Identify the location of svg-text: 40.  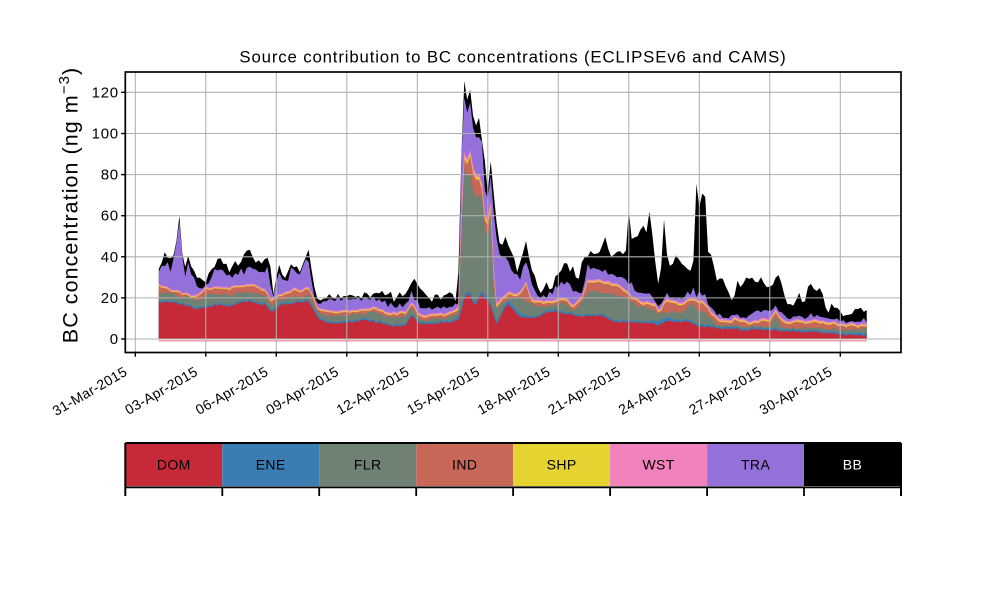
(110, 257).